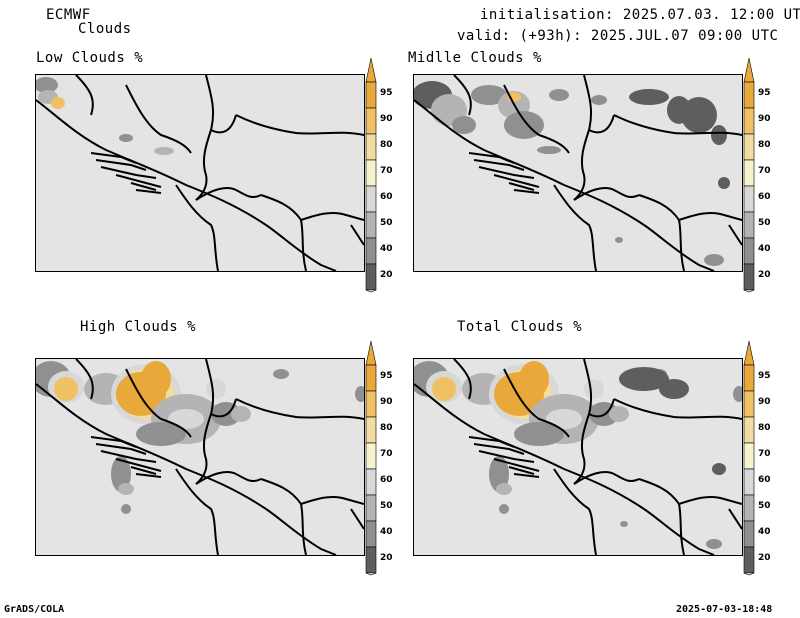  I want to click on colorbar-label: 70, so click(386, 171).